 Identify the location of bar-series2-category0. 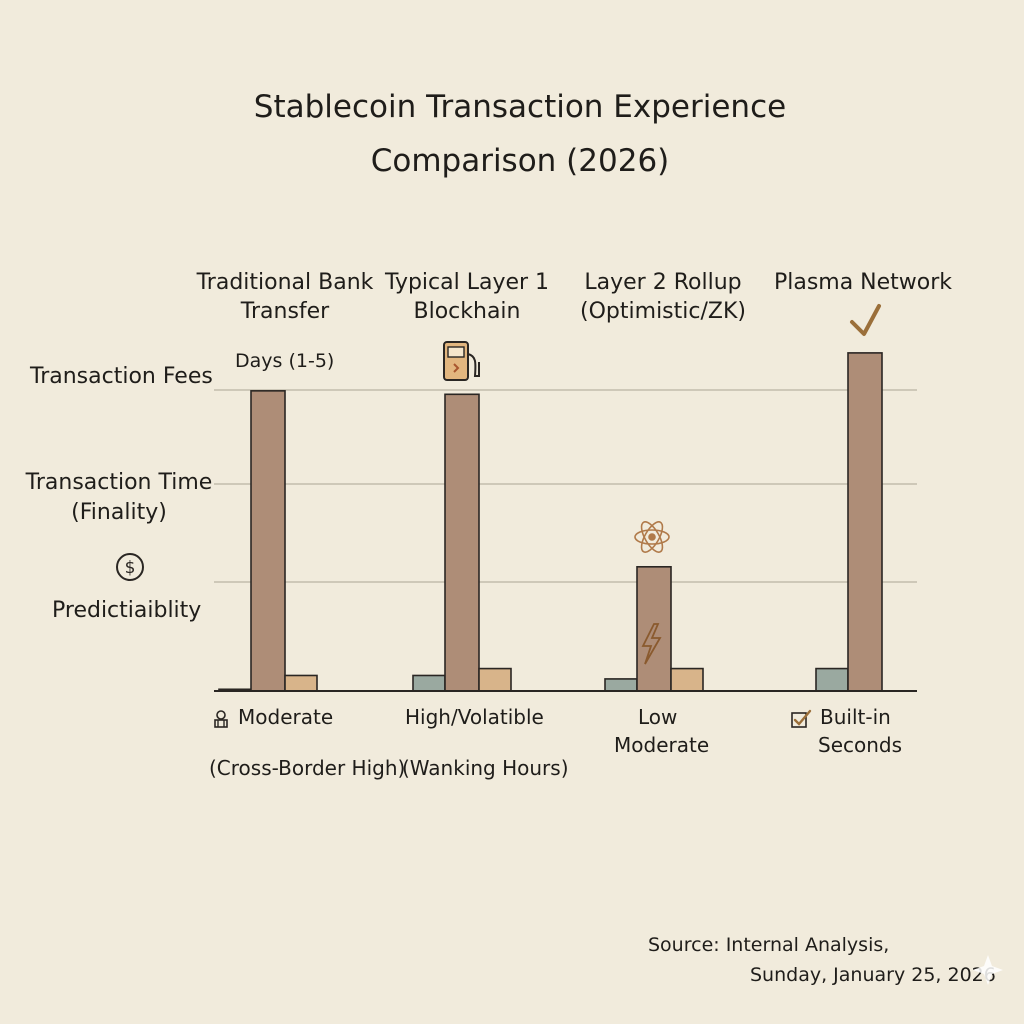
(301, 683).